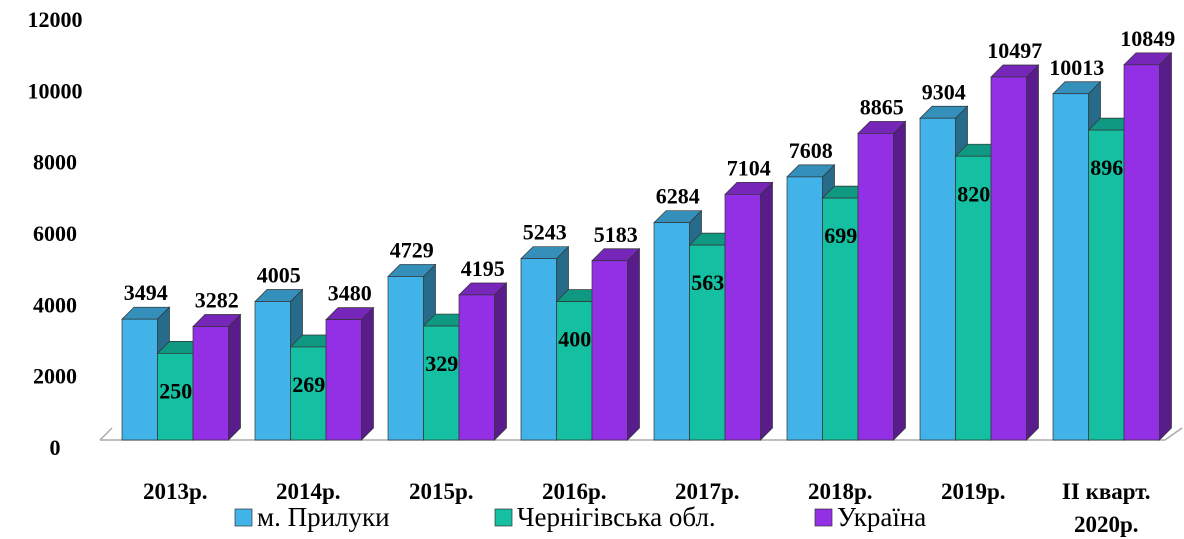 The width and height of the screenshot is (1184, 539). Describe the element at coordinates (106, 434) in the screenshot. I see `axis-line` at that location.